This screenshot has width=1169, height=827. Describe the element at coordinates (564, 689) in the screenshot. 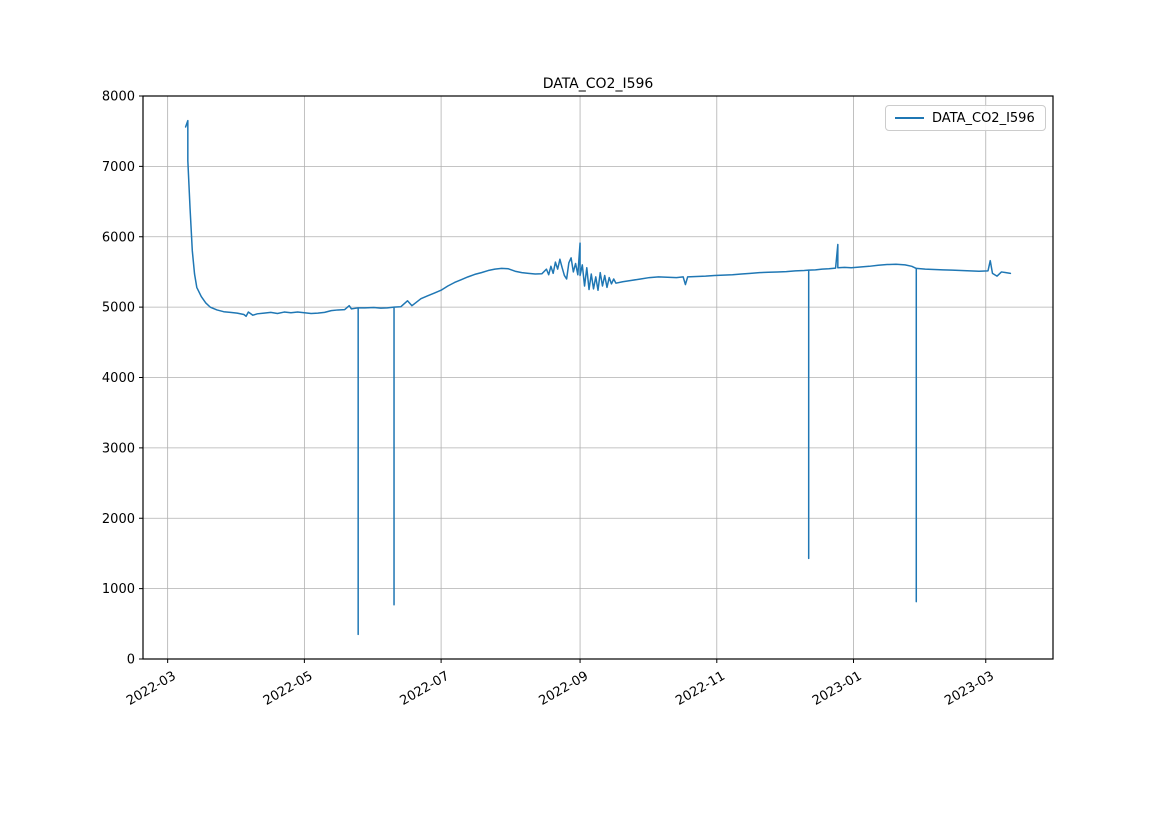

I see `x-tick-label: 2022-09` at that location.